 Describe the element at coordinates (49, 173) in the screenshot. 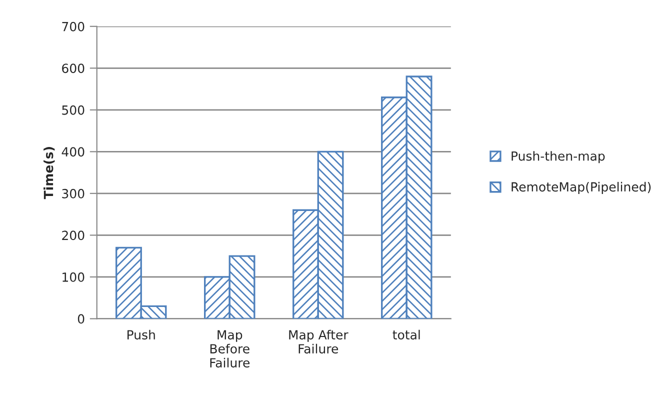

I see `y-axis-title: Time(s)` at that location.